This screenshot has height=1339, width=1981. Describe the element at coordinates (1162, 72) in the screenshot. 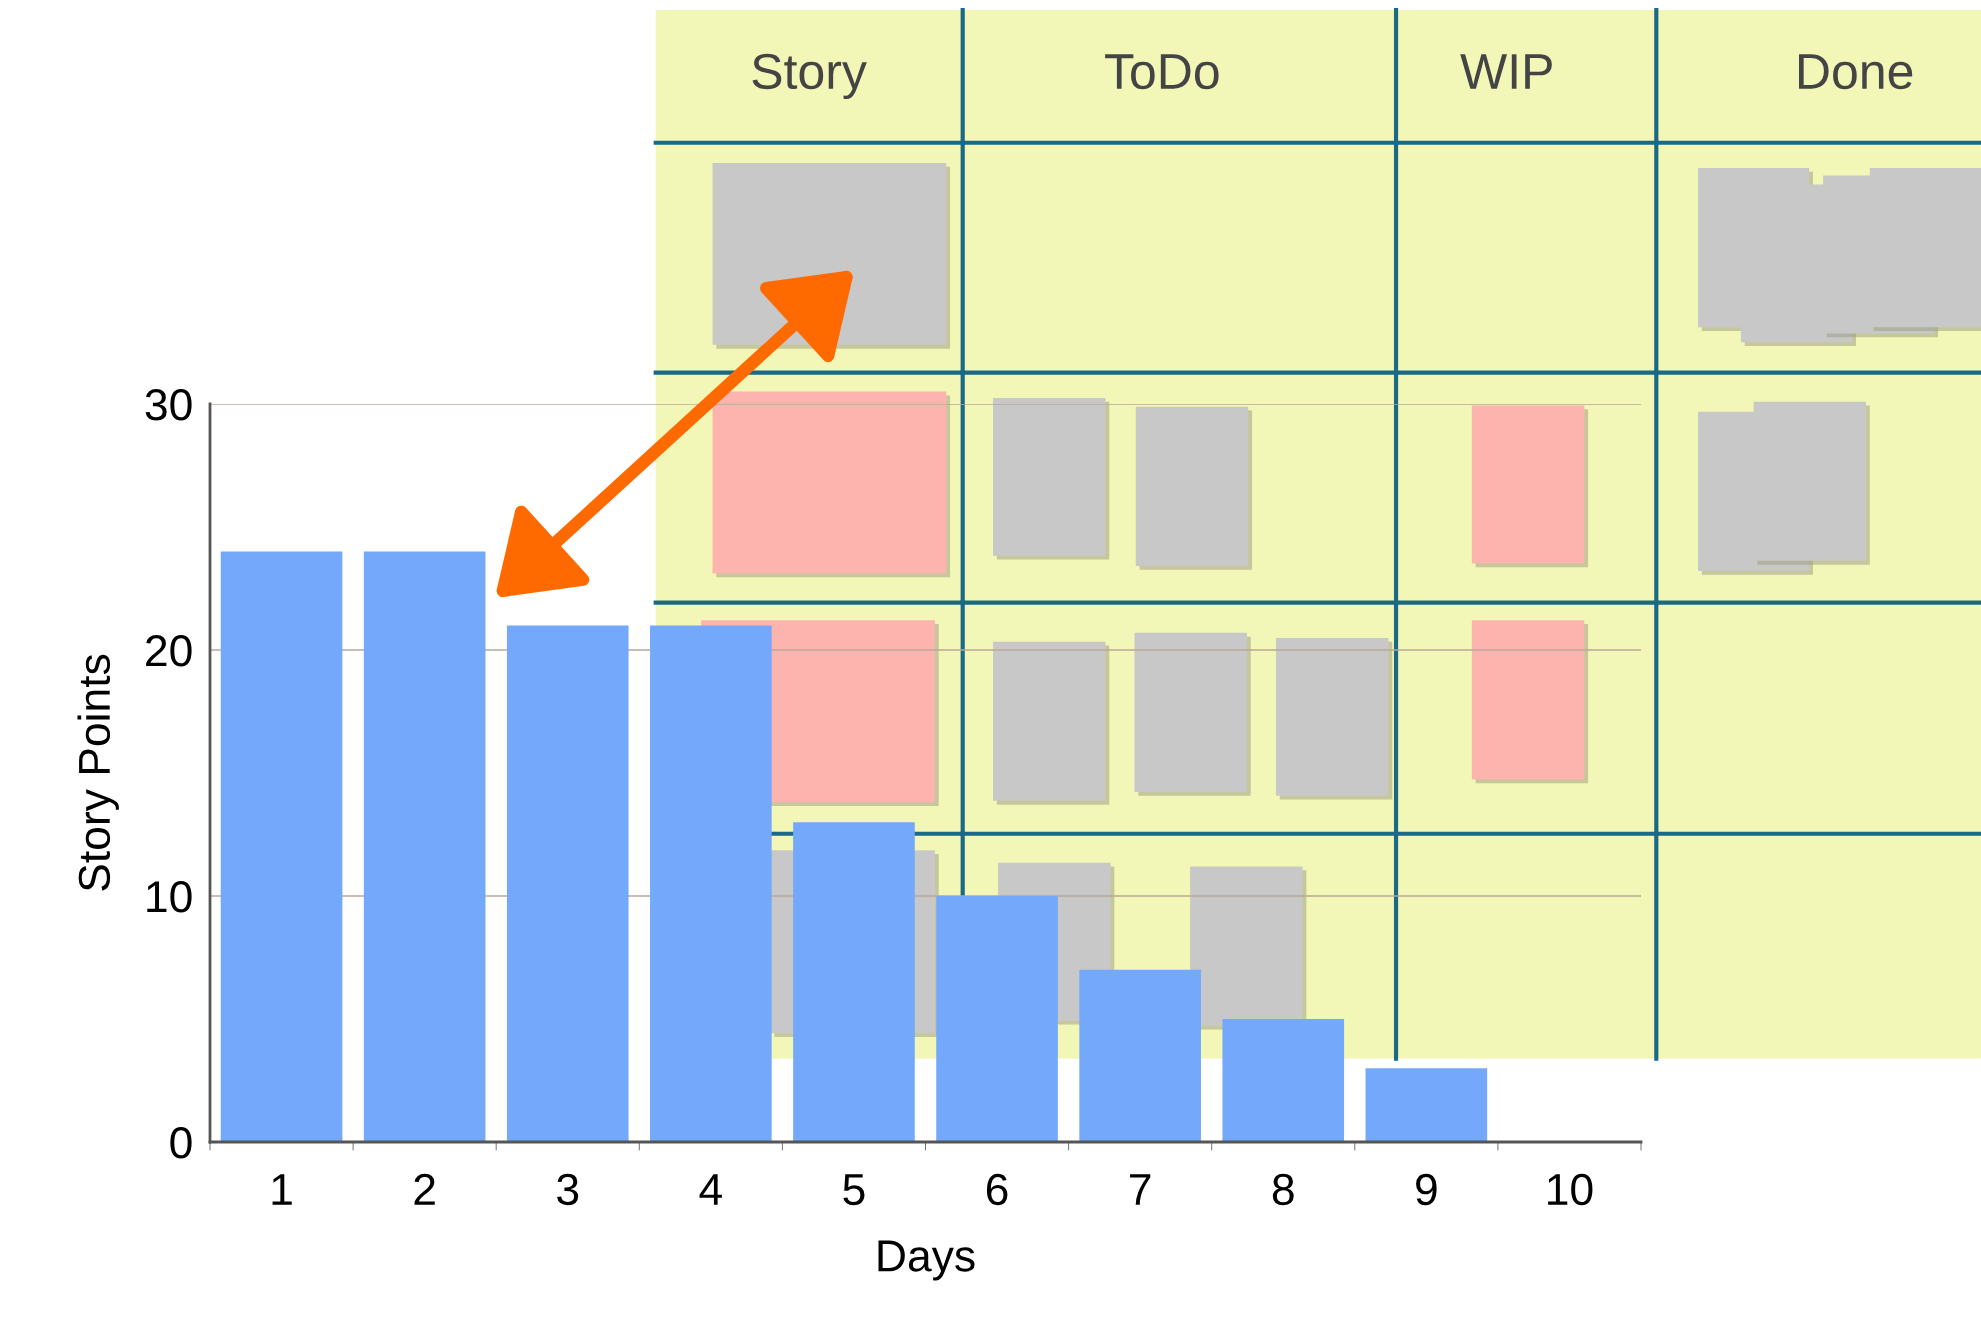

I see `text: ToDo` at that location.